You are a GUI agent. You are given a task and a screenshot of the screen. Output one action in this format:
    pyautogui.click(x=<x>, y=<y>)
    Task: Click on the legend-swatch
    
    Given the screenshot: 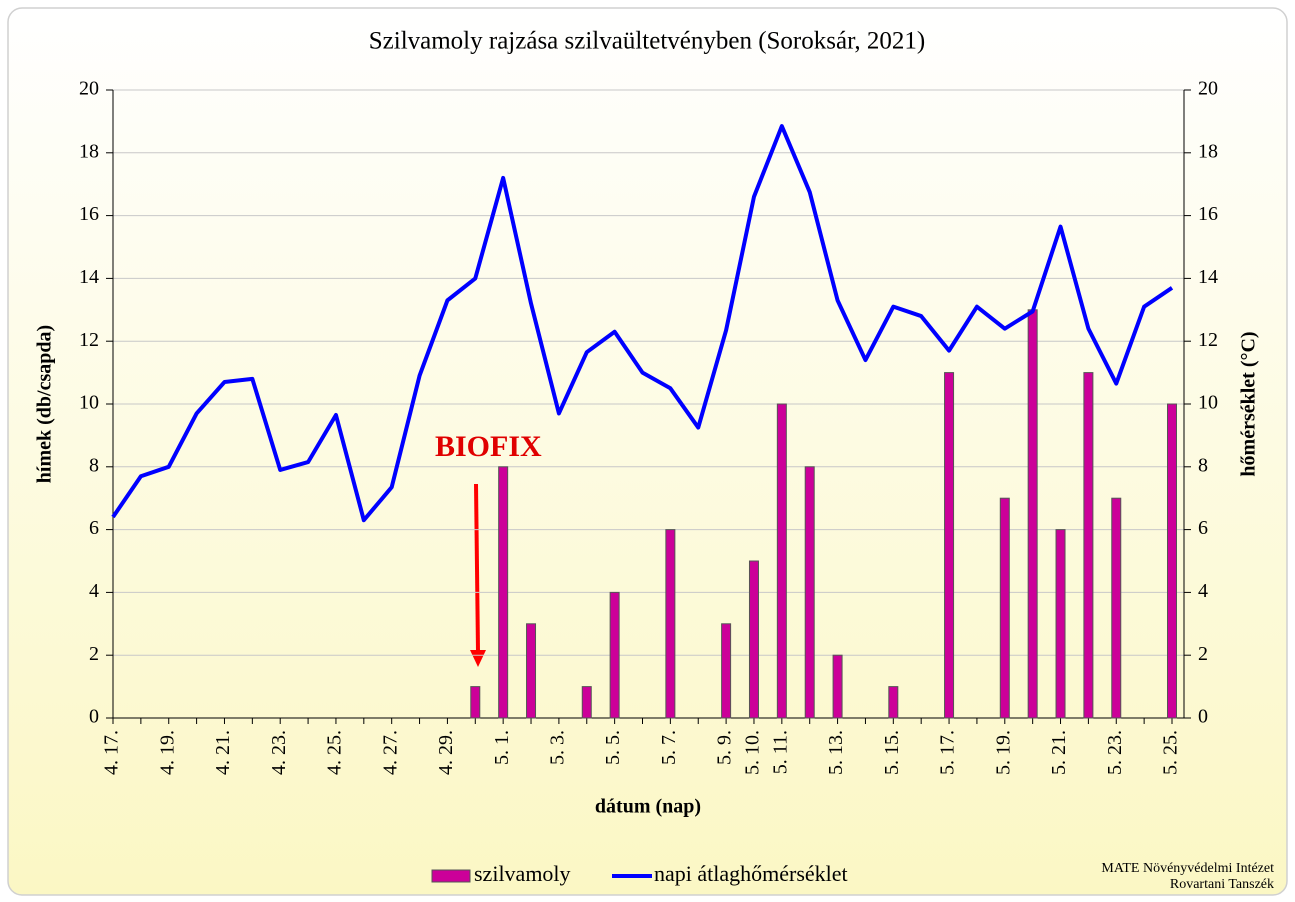 What is the action you would take?
    pyautogui.click(x=451, y=876)
    